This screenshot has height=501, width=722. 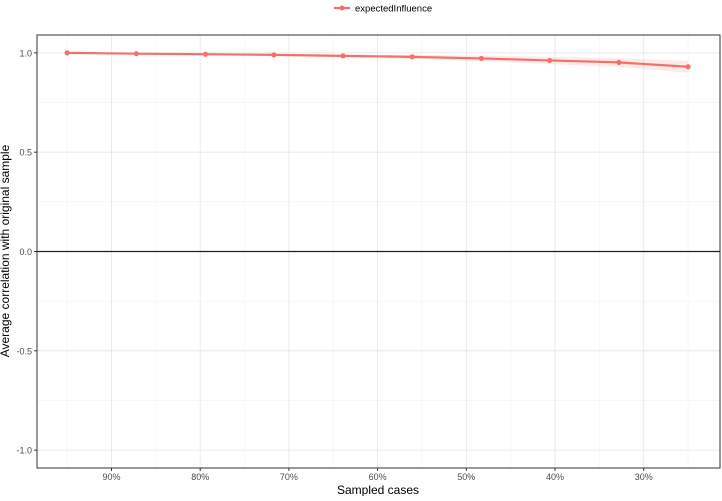 I want to click on y-tick-label: -0.5, so click(x=24, y=351).